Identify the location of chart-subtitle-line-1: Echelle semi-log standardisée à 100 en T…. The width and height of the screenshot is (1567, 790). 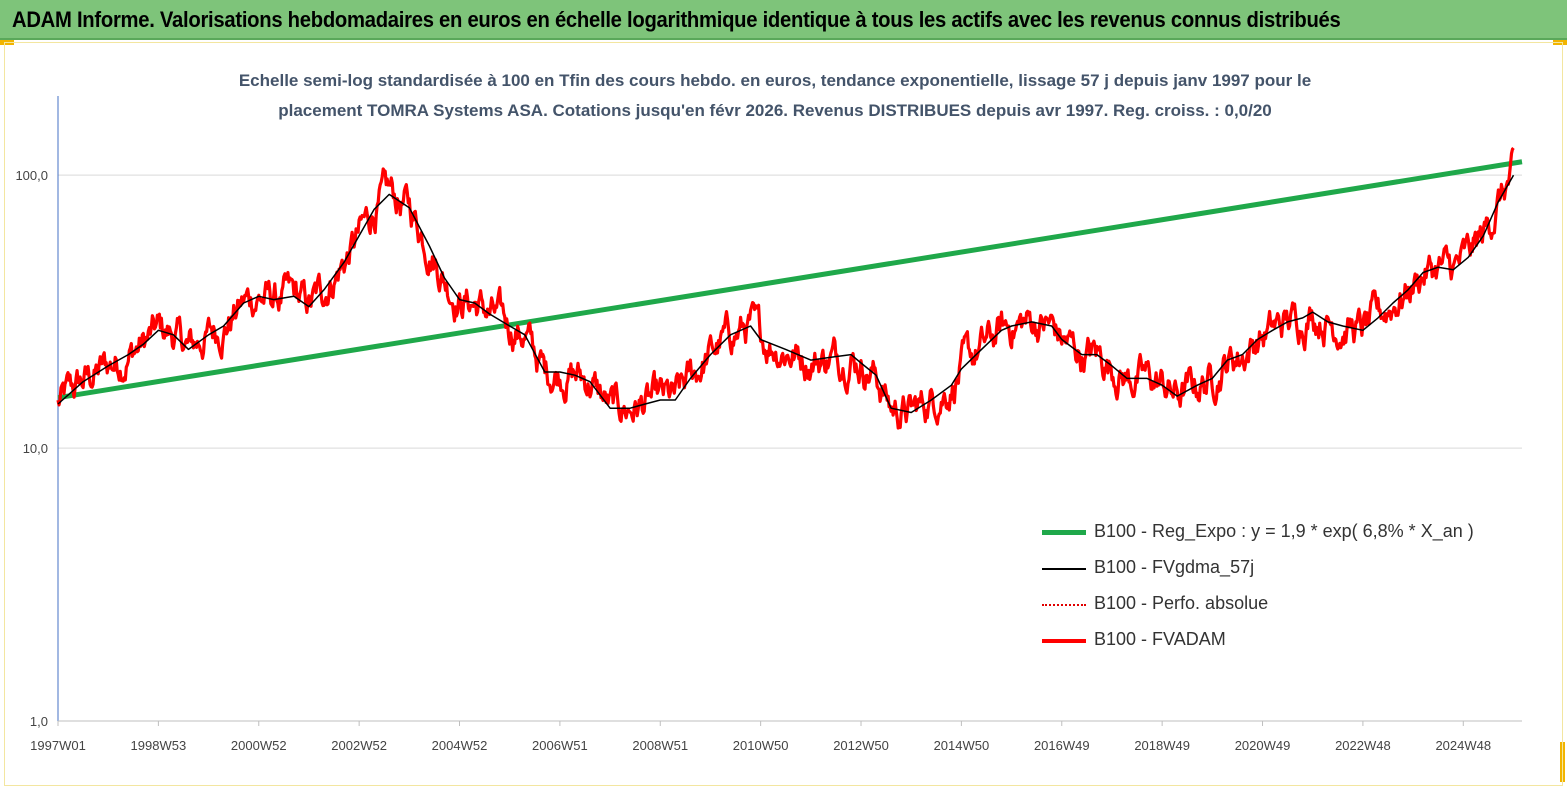
(775, 80).